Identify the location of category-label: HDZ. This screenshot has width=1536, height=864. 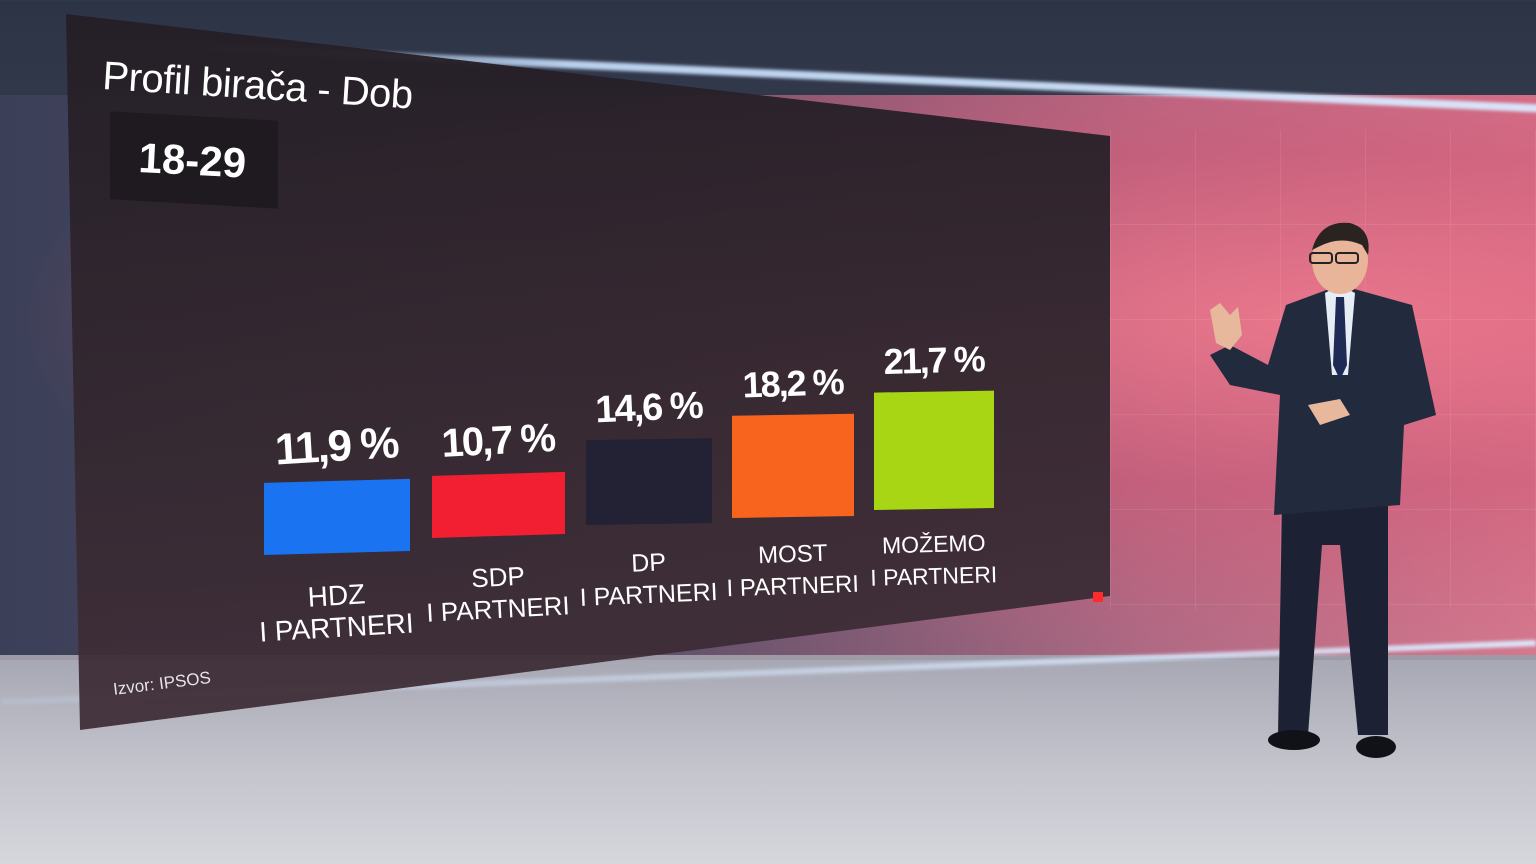
(336, 595).